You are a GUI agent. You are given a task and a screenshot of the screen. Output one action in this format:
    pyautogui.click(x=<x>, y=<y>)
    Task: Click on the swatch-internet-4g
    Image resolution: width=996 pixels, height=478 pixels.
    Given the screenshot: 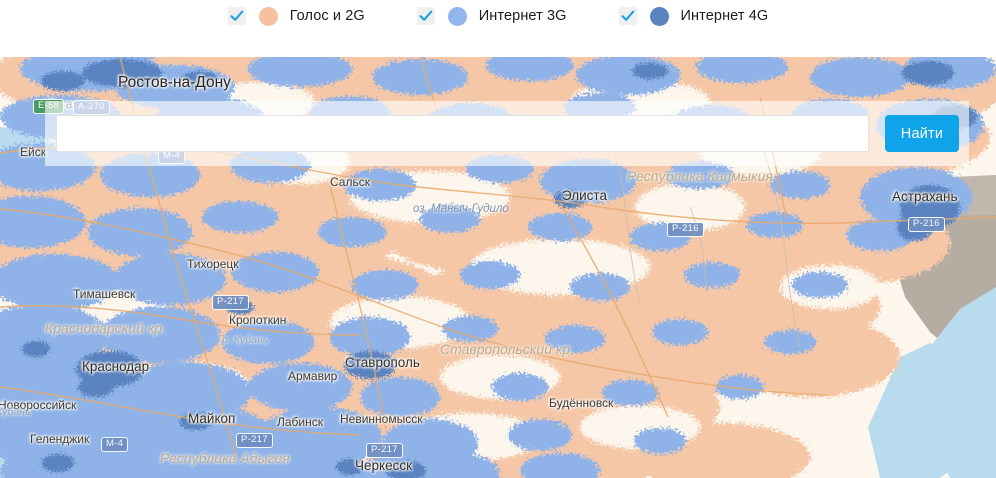 What is the action you would take?
    pyautogui.click(x=659, y=16)
    